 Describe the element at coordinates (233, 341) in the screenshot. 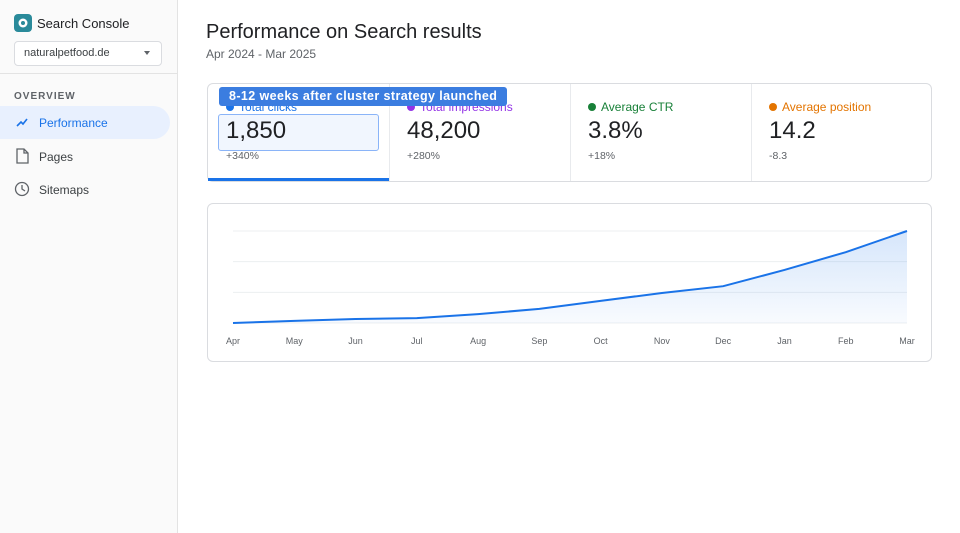

I see `x-tick-label: Apr` at that location.